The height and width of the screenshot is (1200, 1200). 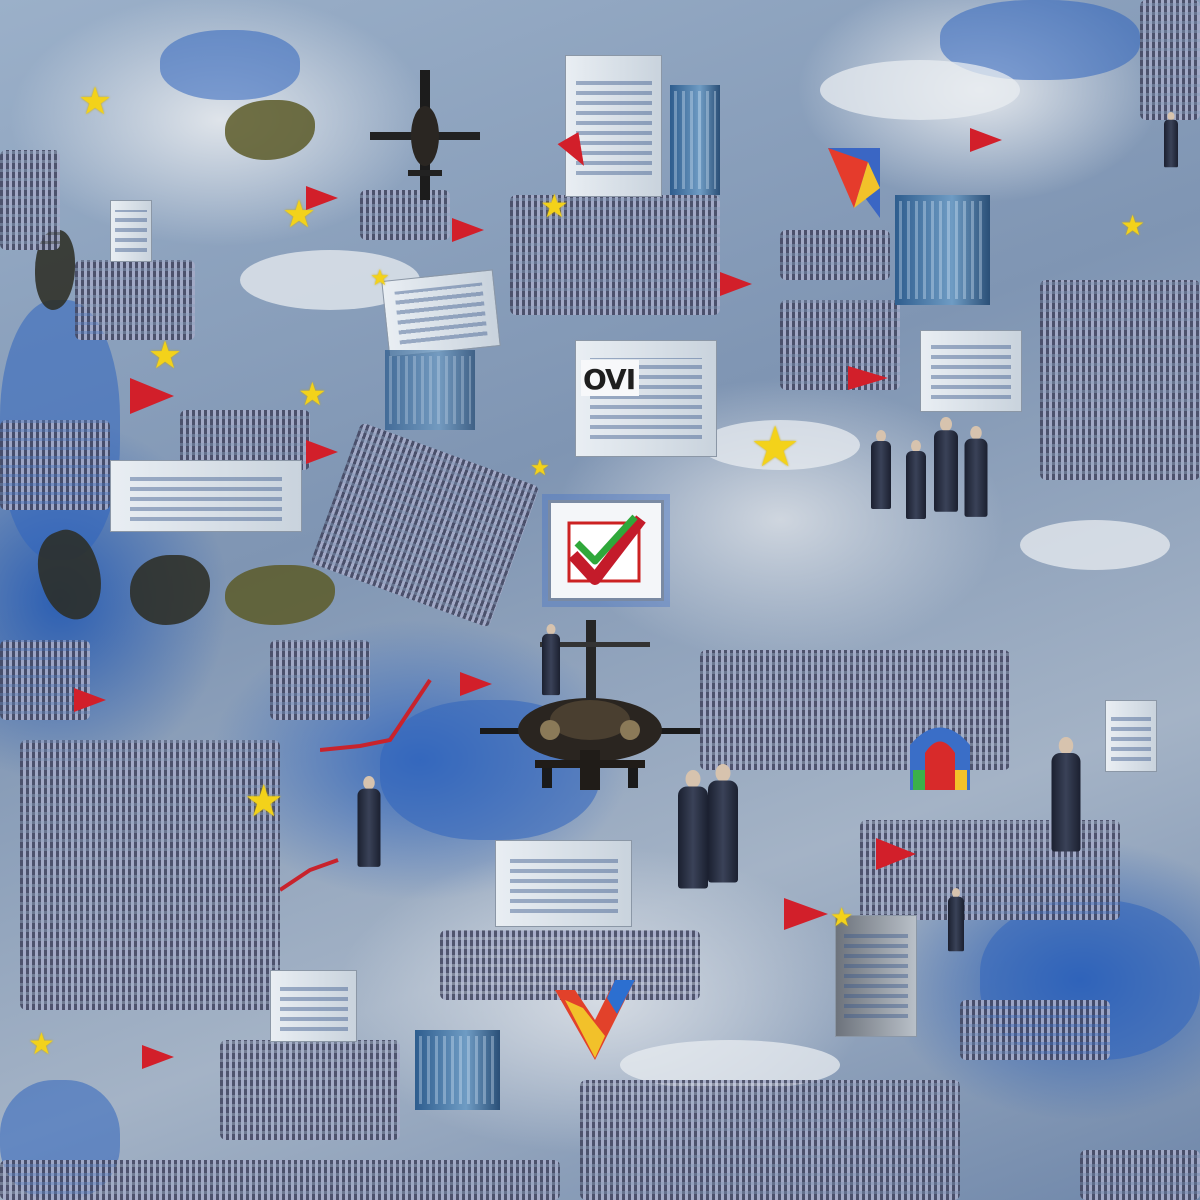 I want to click on sky-patch, so click(x=230, y=65).